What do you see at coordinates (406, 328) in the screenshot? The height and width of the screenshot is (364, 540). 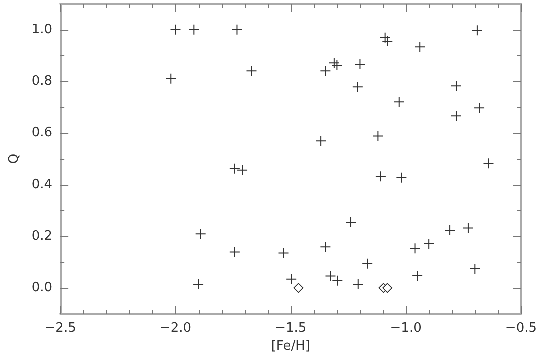 I see `x-tick-label: −1.0` at bounding box center [406, 328].